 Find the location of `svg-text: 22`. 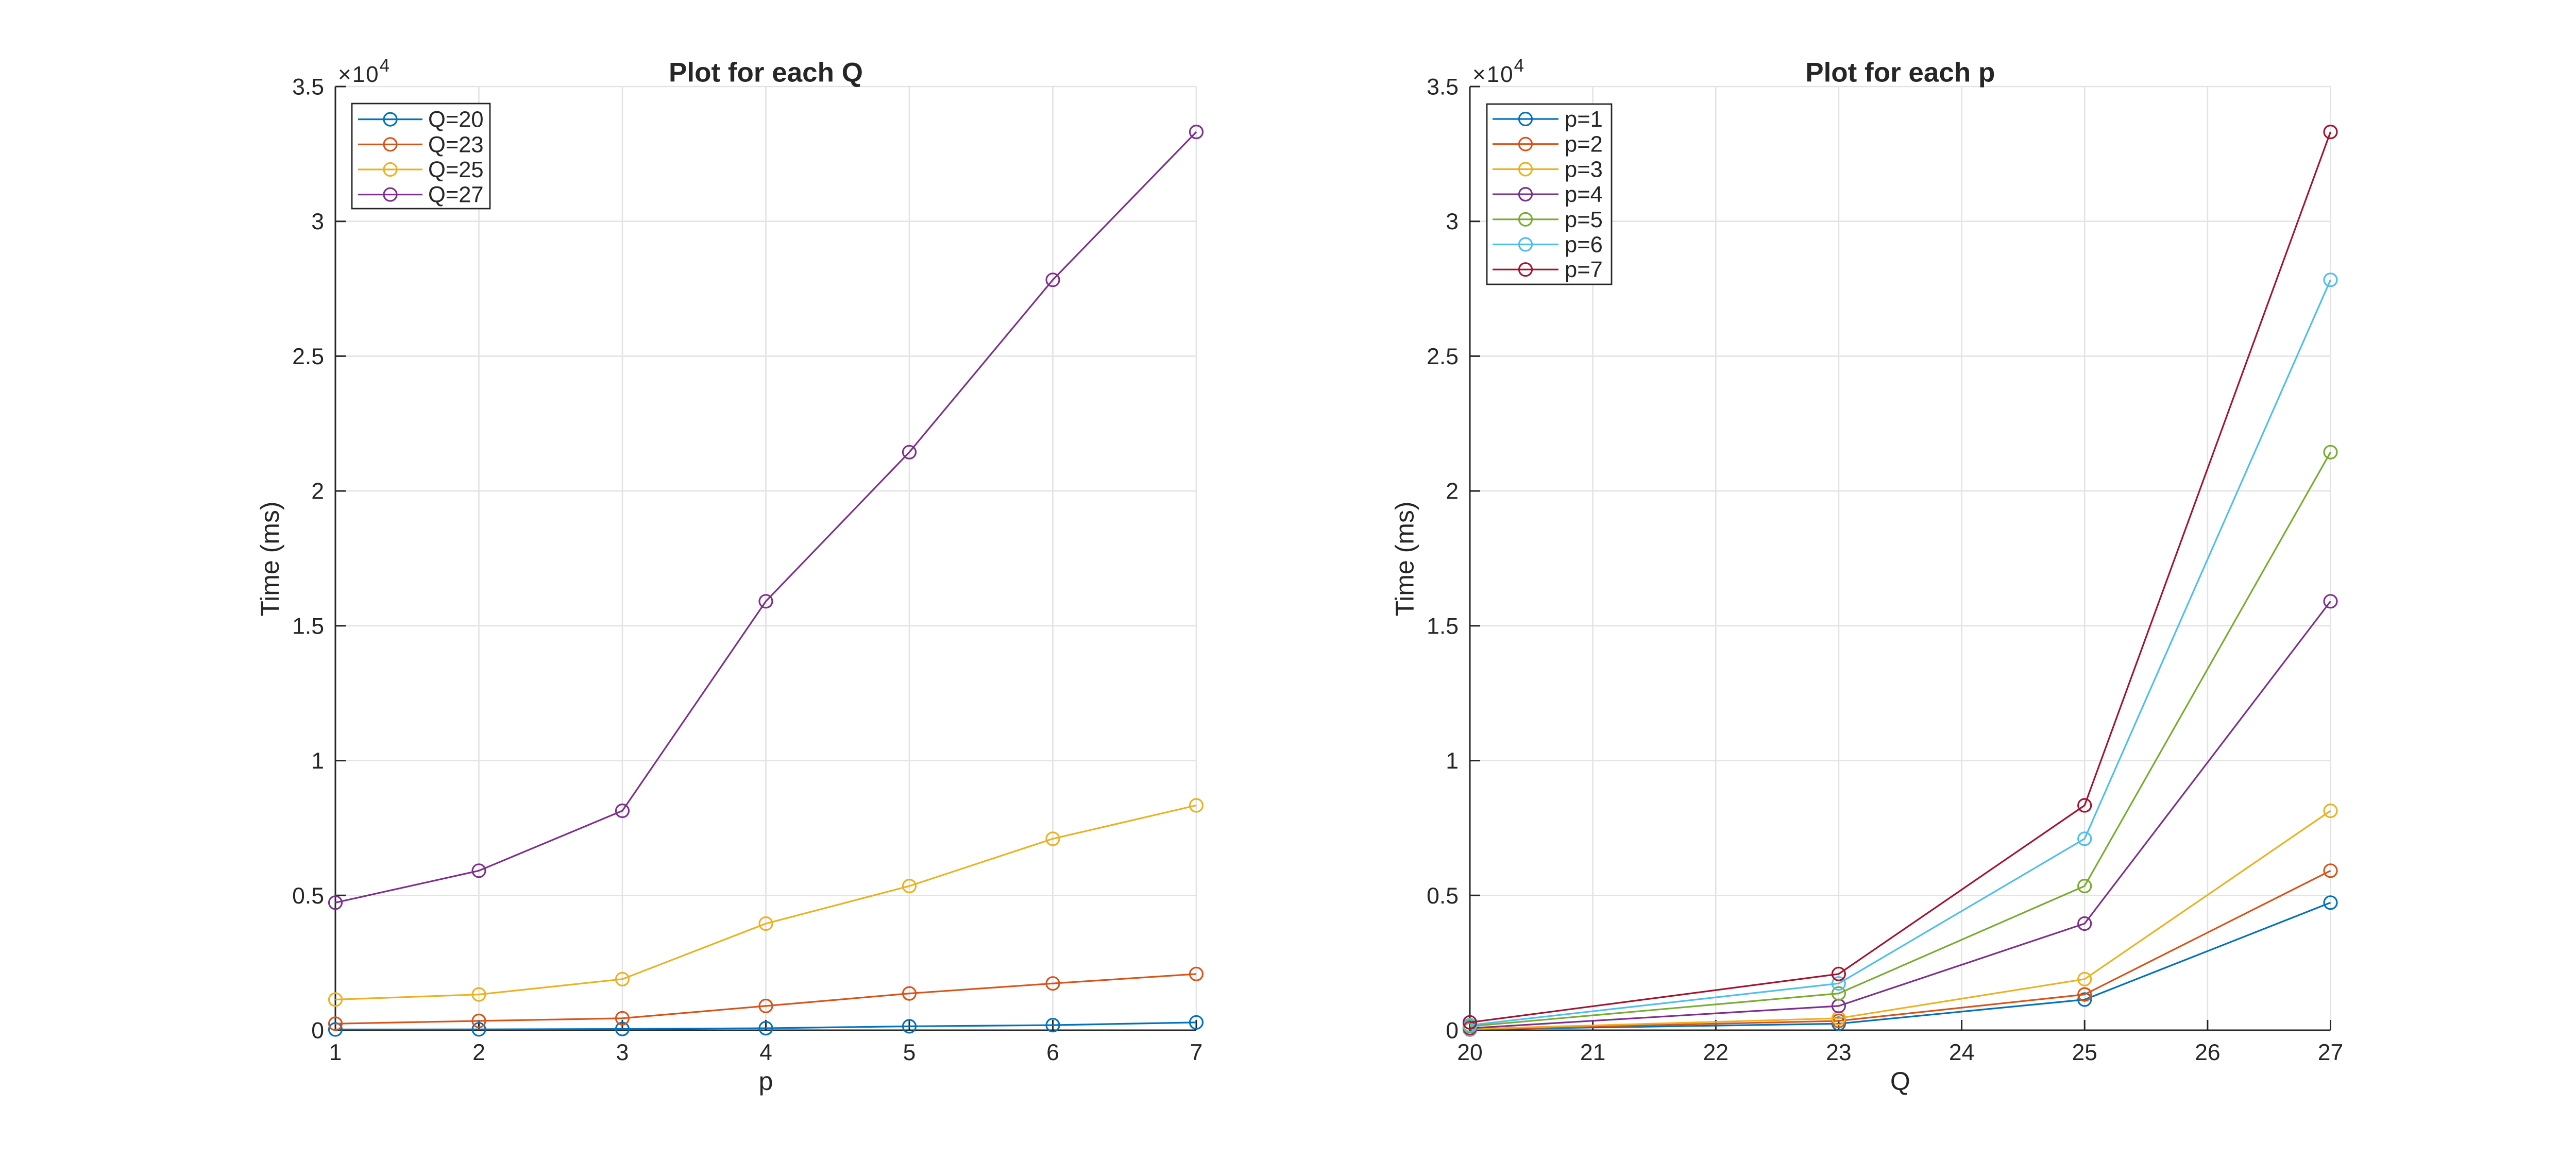

svg-text: 22 is located at coordinates (1716, 1052).